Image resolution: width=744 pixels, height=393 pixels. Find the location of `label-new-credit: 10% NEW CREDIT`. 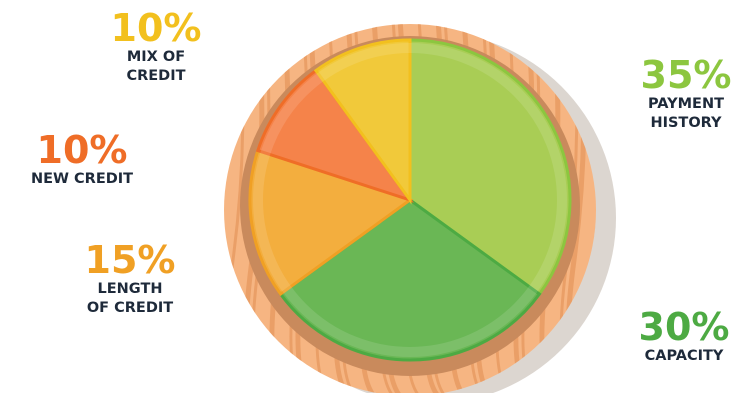

label-new-credit: 10% NEW CREDIT is located at coordinates (82, 159).